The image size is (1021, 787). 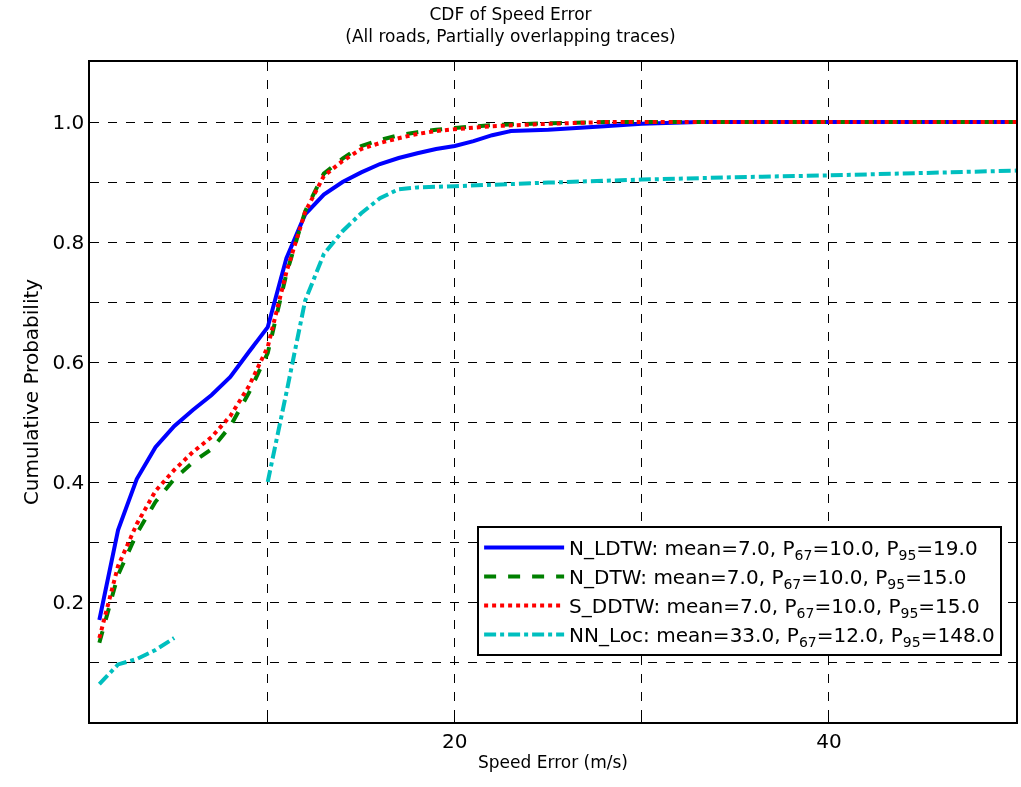 What do you see at coordinates (68, 602) in the screenshot?
I see `y-tick-label: 0.2` at bounding box center [68, 602].